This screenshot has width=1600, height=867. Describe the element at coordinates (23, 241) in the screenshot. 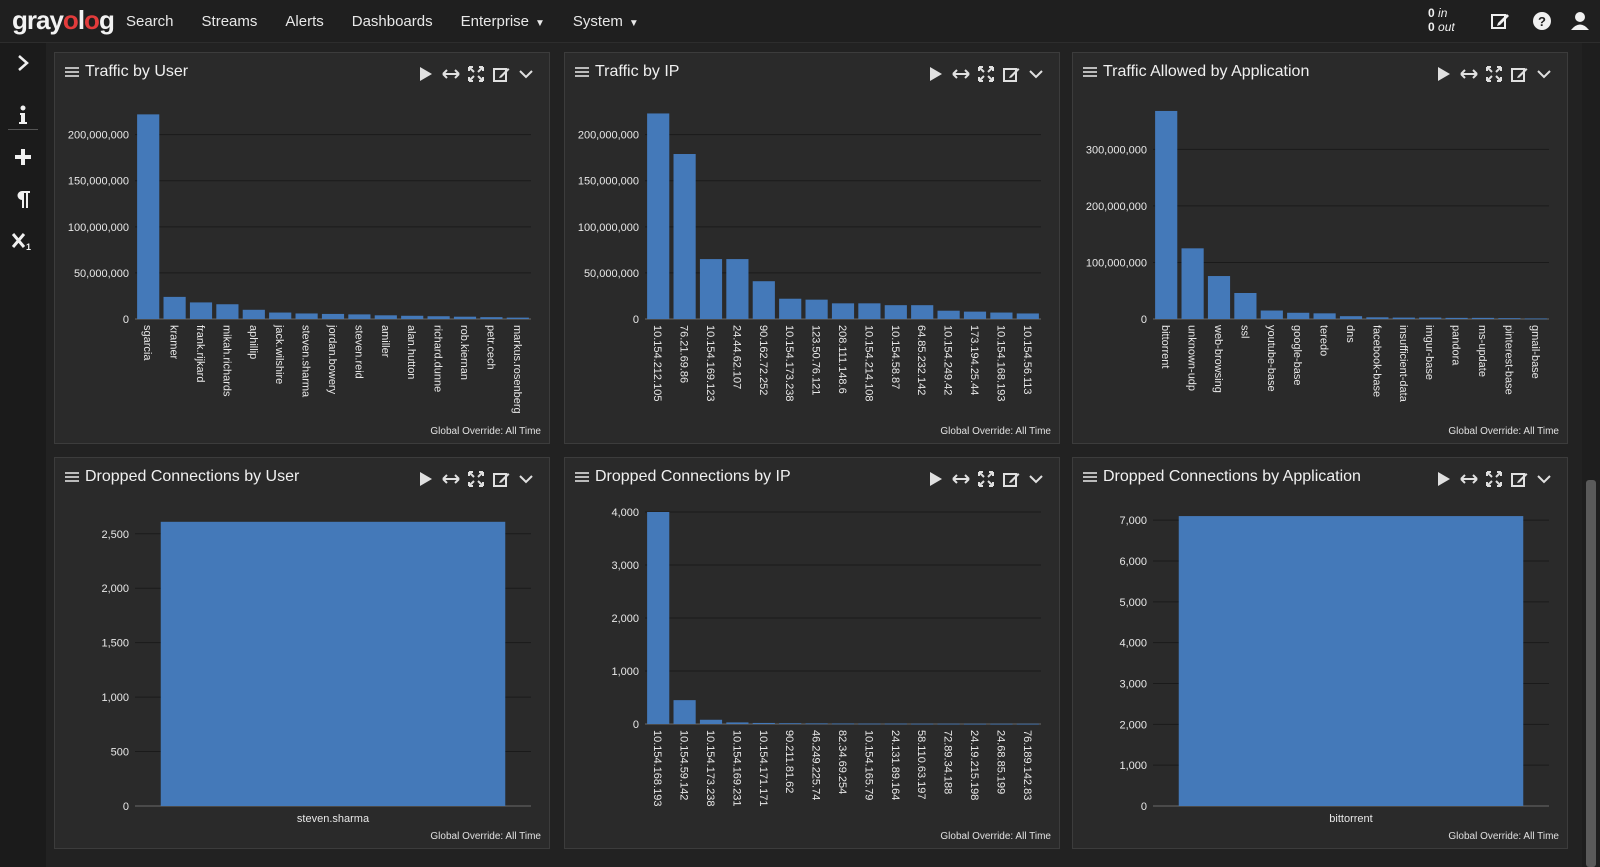

I see `subscript-icon: 1` at that location.